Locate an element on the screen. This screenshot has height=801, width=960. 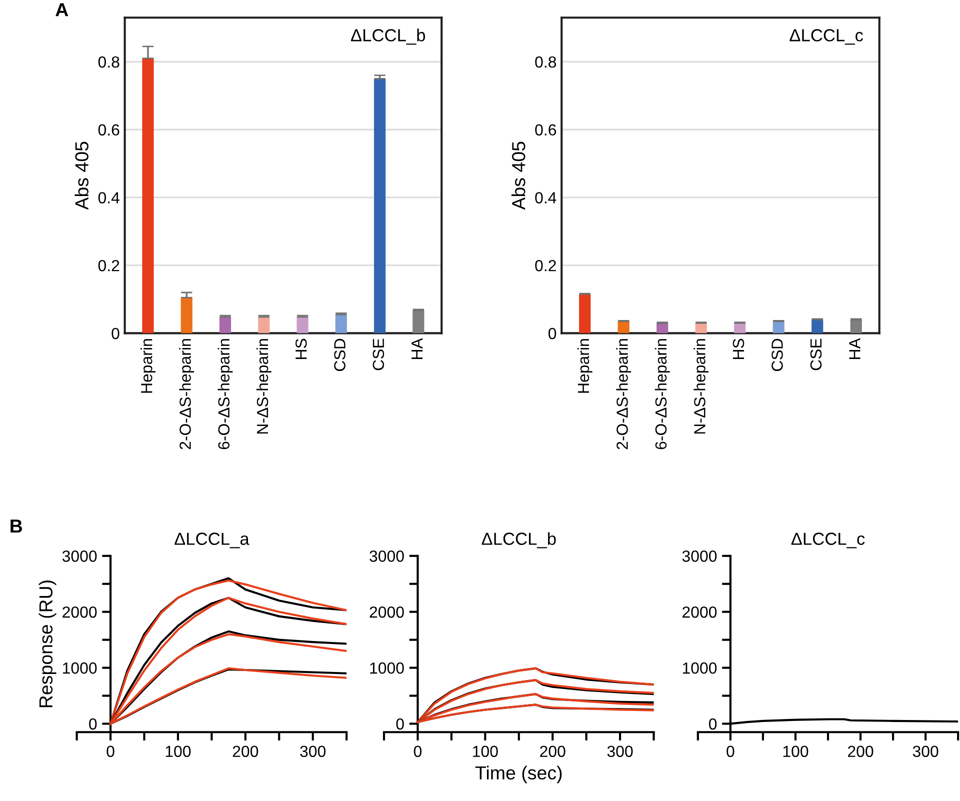
y-axis-title: Response (RU) is located at coordinates (47, 644).